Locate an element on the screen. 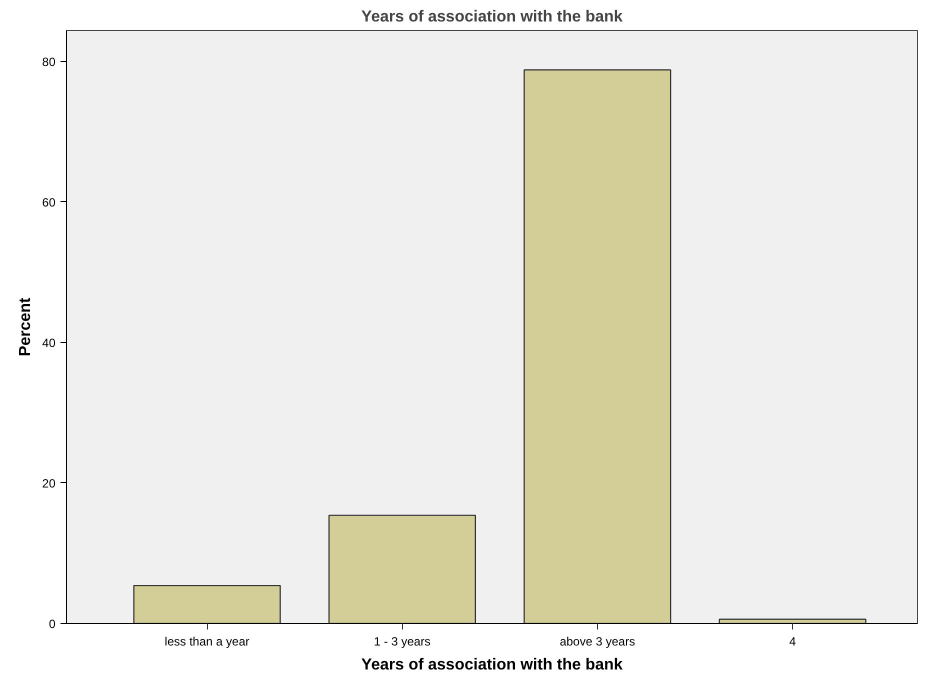 The height and width of the screenshot is (693, 931). y-tick-label: 20 is located at coordinates (49, 483).